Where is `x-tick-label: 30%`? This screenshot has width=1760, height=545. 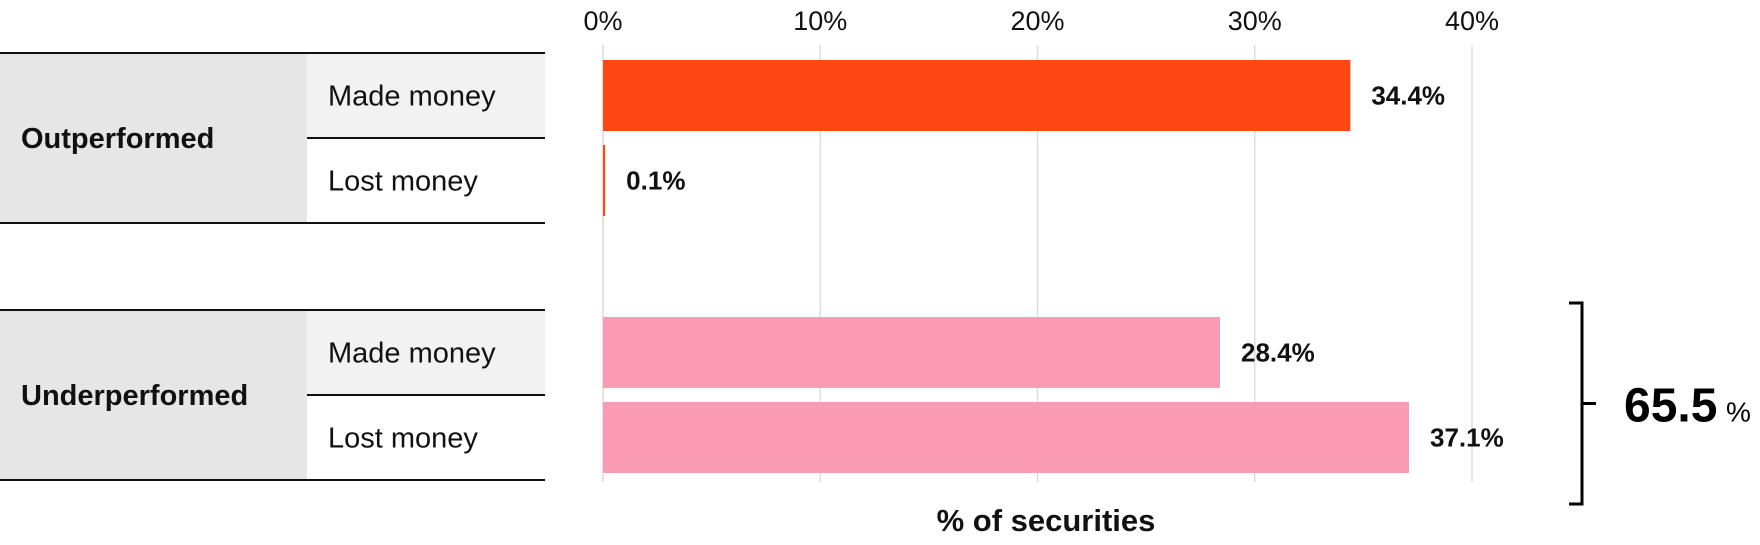 x-tick-label: 30% is located at coordinates (1255, 21).